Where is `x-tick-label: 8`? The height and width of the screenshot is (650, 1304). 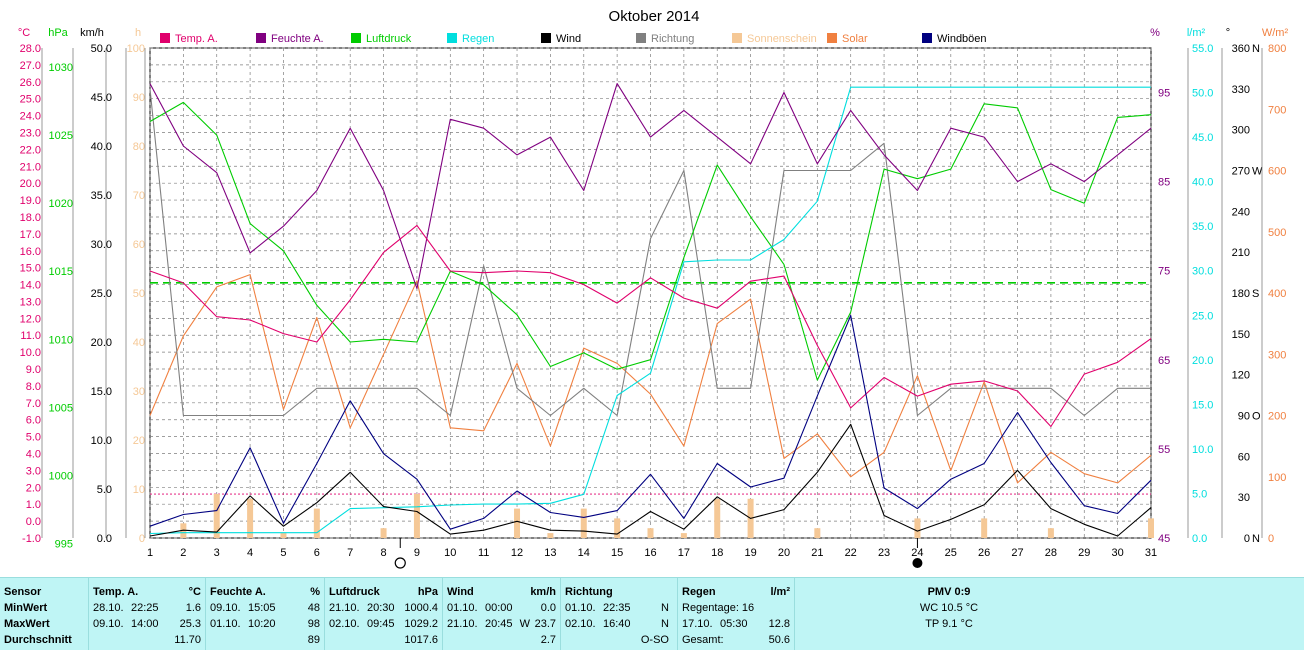 x-tick-label: 8 is located at coordinates (384, 553).